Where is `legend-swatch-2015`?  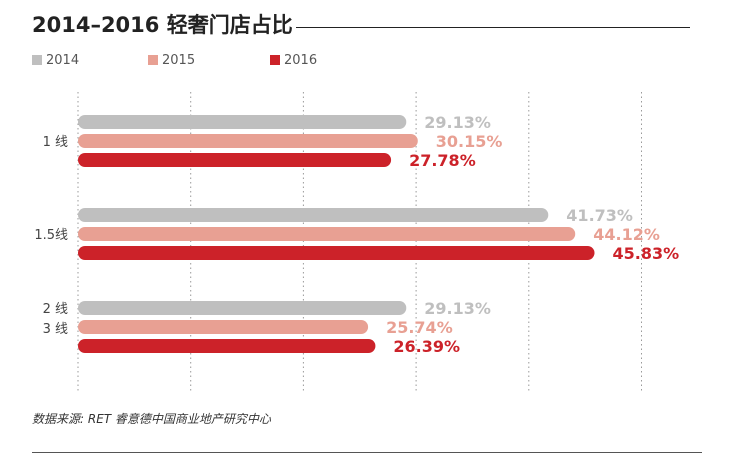 legend-swatch-2015 is located at coordinates (153, 60).